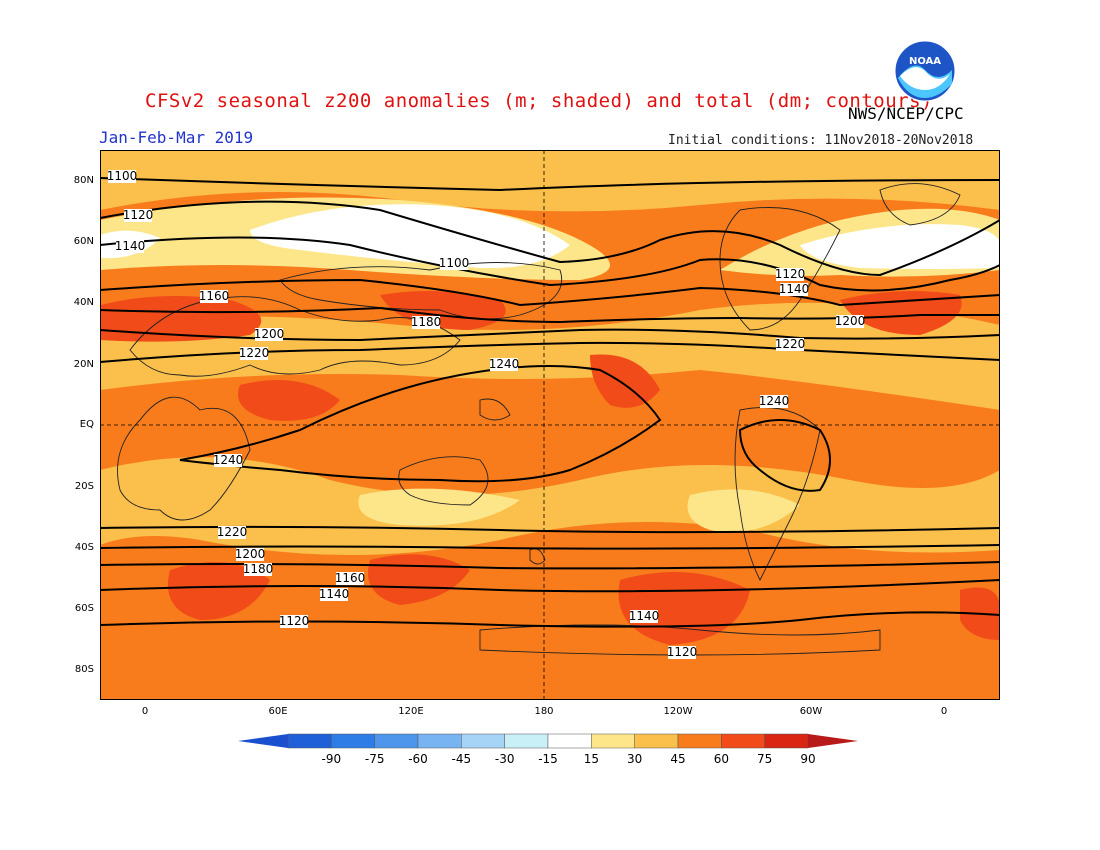 The width and height of the screenshot is (1100, 850). Describe the element at coordinates (833, 741) in the screenshot. I see `colorbar-end-high` at that location.